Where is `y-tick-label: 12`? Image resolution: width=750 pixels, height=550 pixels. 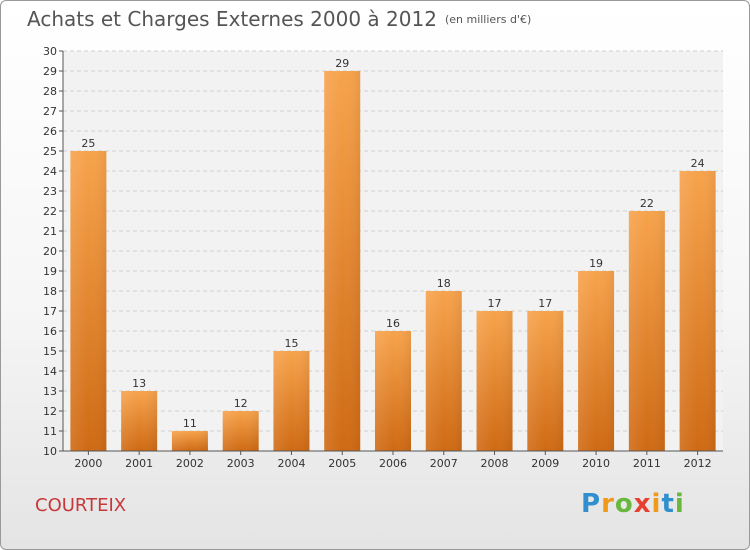
y-tick-label: 12 is located at coordinates (50, 411).